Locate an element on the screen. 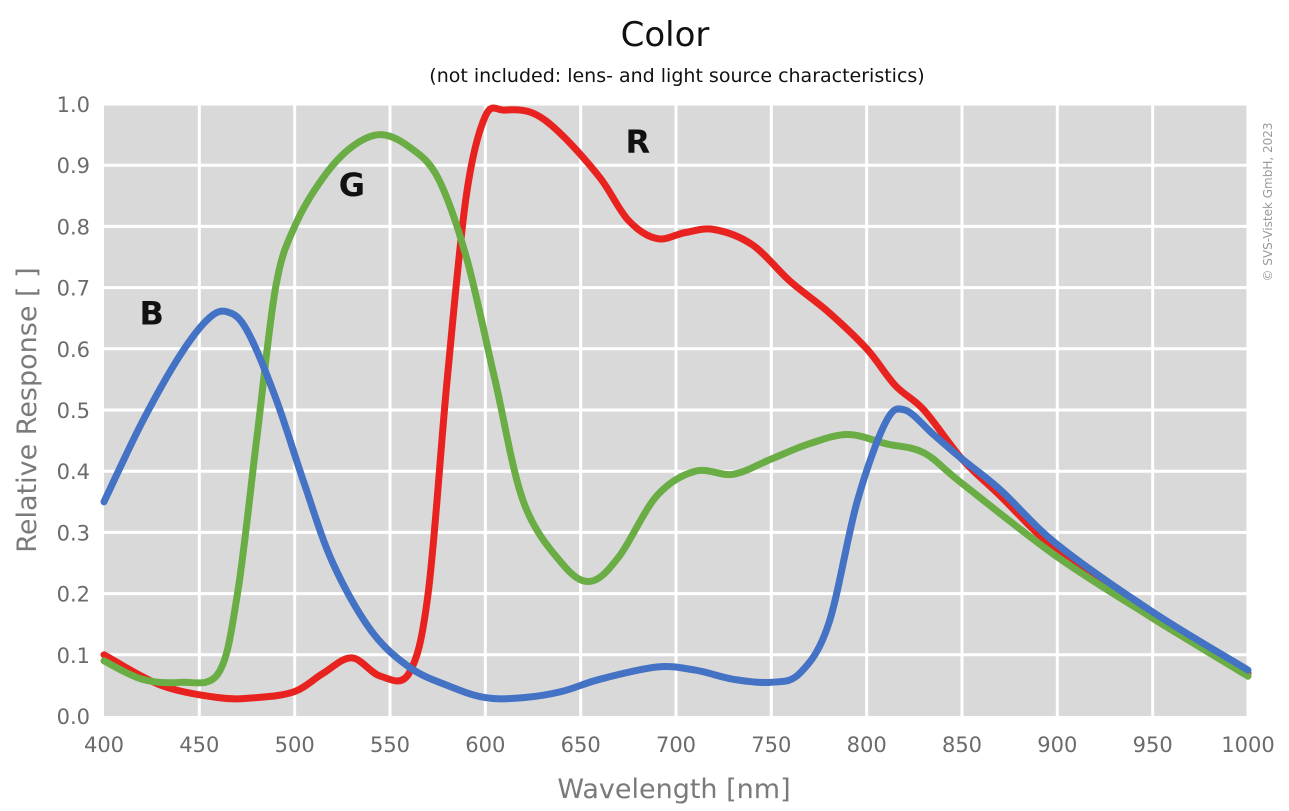 This screenshot has height=811, width=1289. x-tick-label: 900 is located at coordinates (1057, 745).